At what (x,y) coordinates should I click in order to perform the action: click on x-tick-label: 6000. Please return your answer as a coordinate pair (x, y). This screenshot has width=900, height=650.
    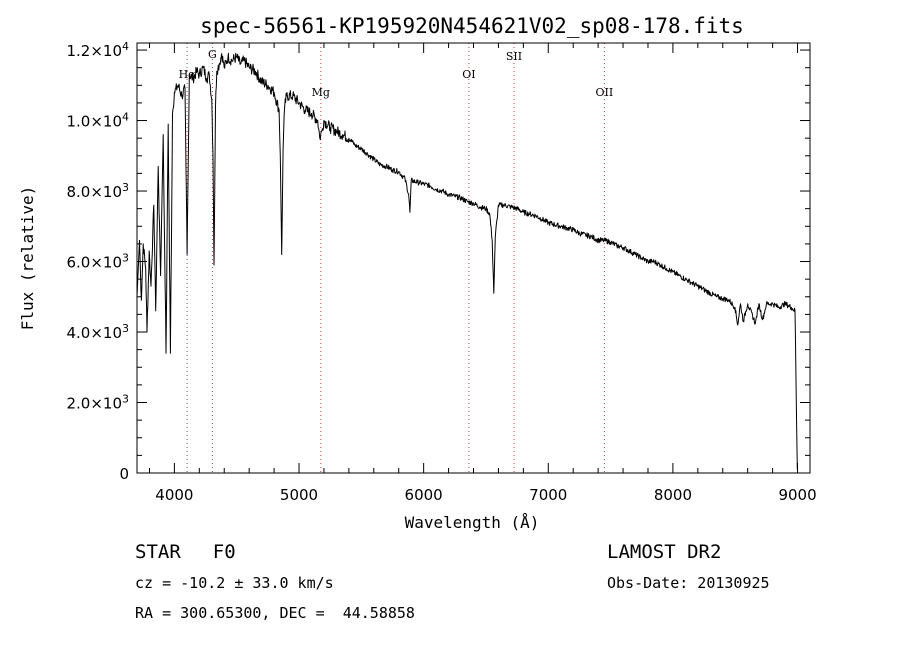
    Looking at the image, I should click on (424, 495).